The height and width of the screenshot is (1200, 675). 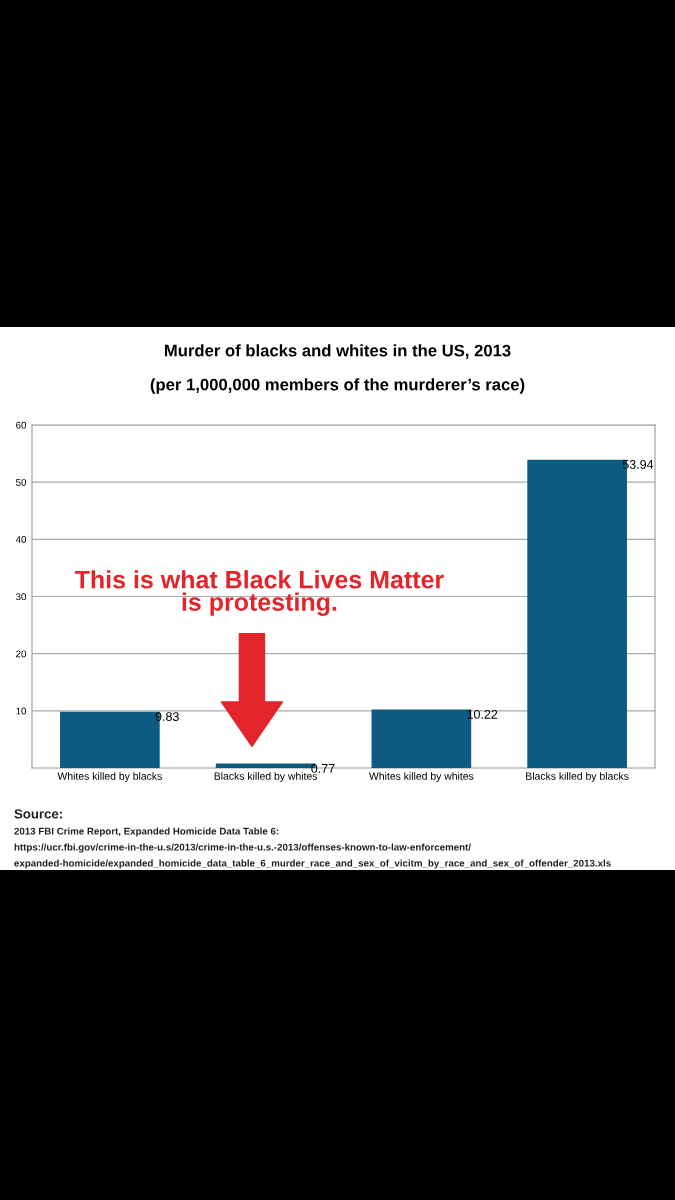 What do you see at coordinates (21, 597) in the screenshot?
I see `y-tick-label: 30` at bounding box center [21, 597].